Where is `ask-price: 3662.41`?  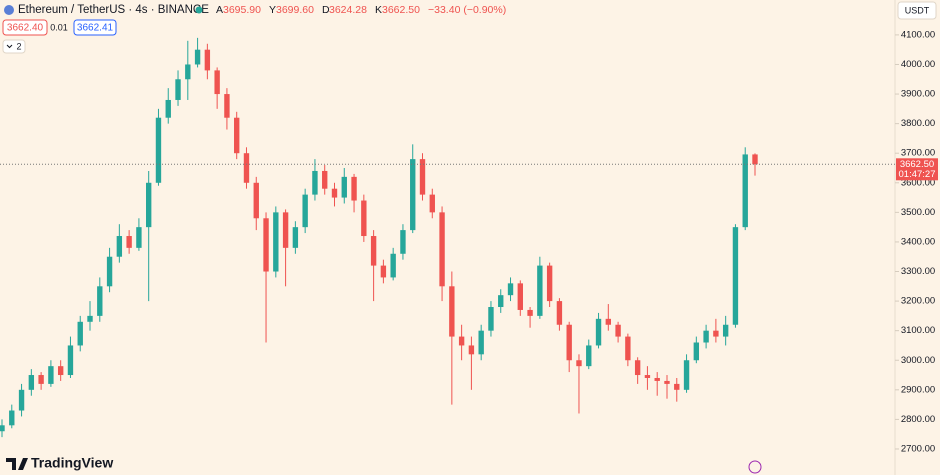
ask-price: 3662.41 is located at coordinates (95, 28).